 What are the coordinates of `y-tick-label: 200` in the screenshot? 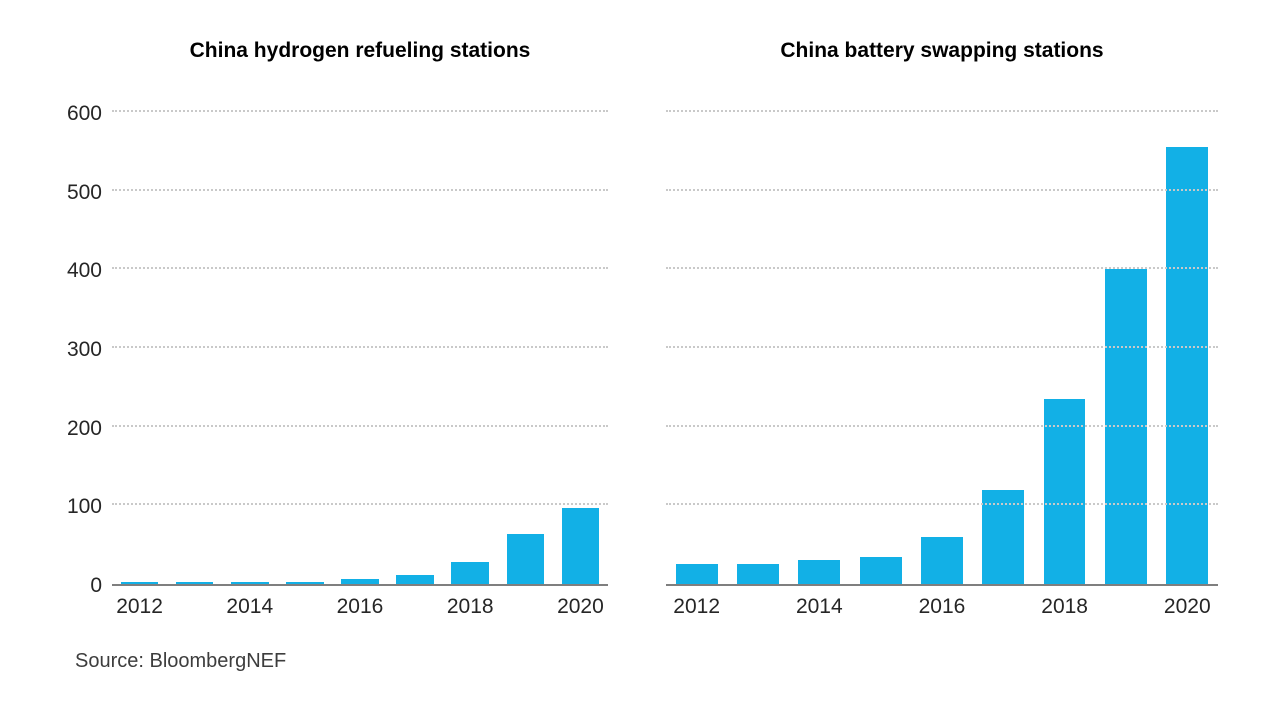 It's located at (84, 428).